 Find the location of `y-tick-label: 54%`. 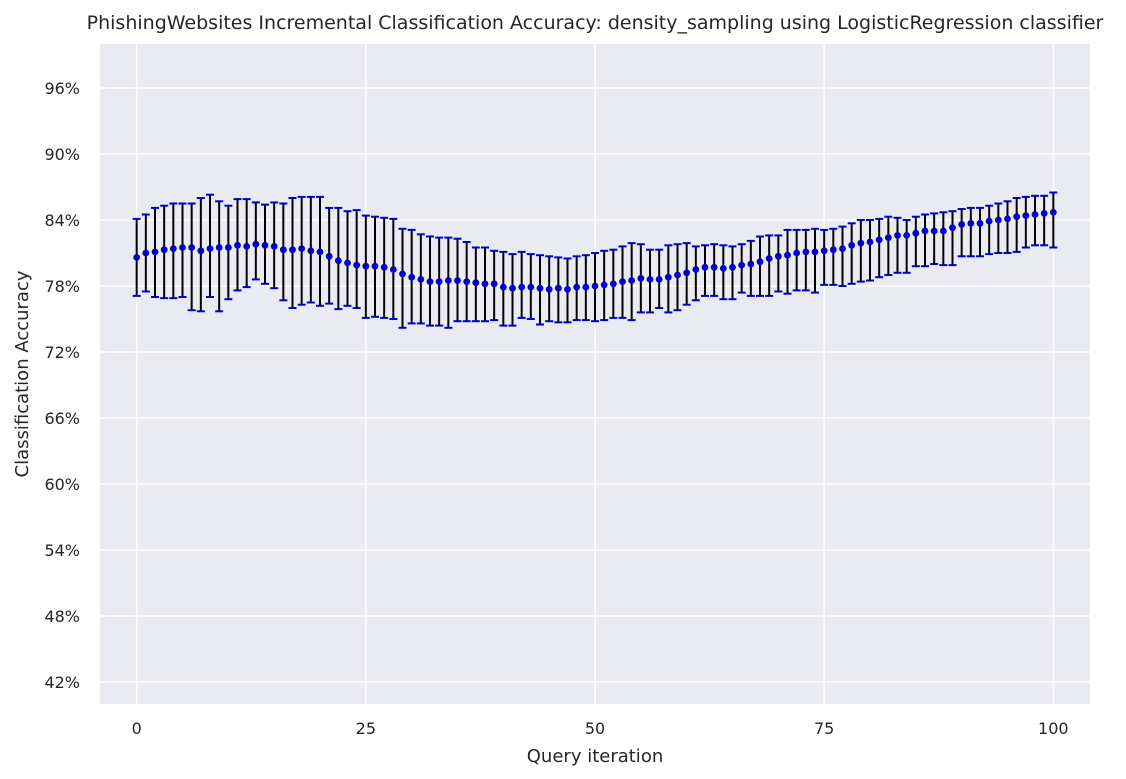

y-tick-label: 54% is located at coordinates (62, 550).